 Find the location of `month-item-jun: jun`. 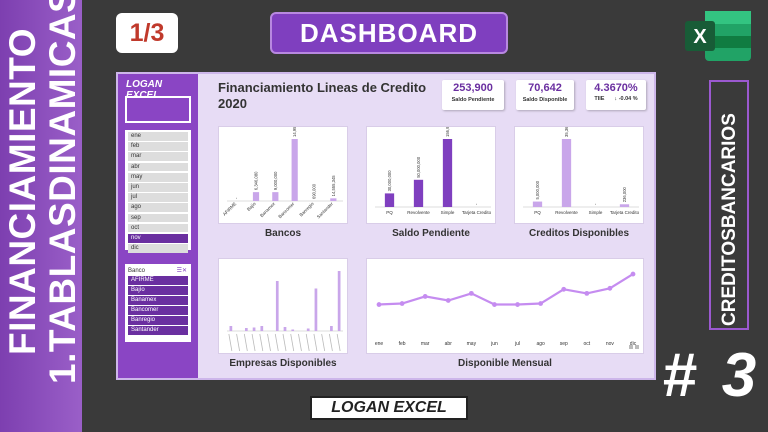

month-item-jun: jun is located at coordinates (158, 187).